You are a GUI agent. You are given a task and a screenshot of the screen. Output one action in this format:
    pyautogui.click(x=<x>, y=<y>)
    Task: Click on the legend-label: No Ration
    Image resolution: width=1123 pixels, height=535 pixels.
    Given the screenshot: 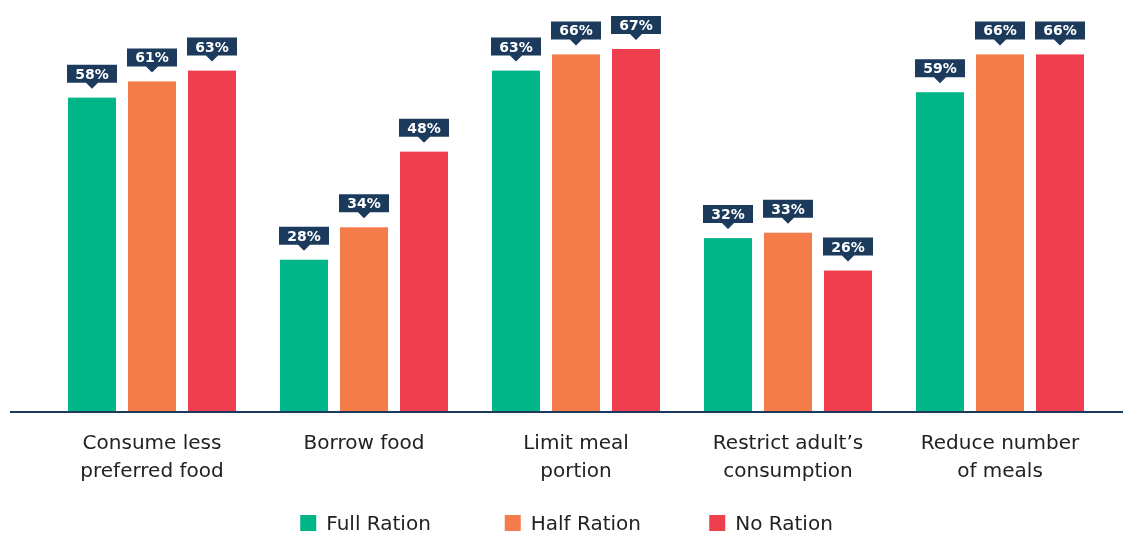 What is the action you would take?
    pyautogui.click(x=784, y=523)
    